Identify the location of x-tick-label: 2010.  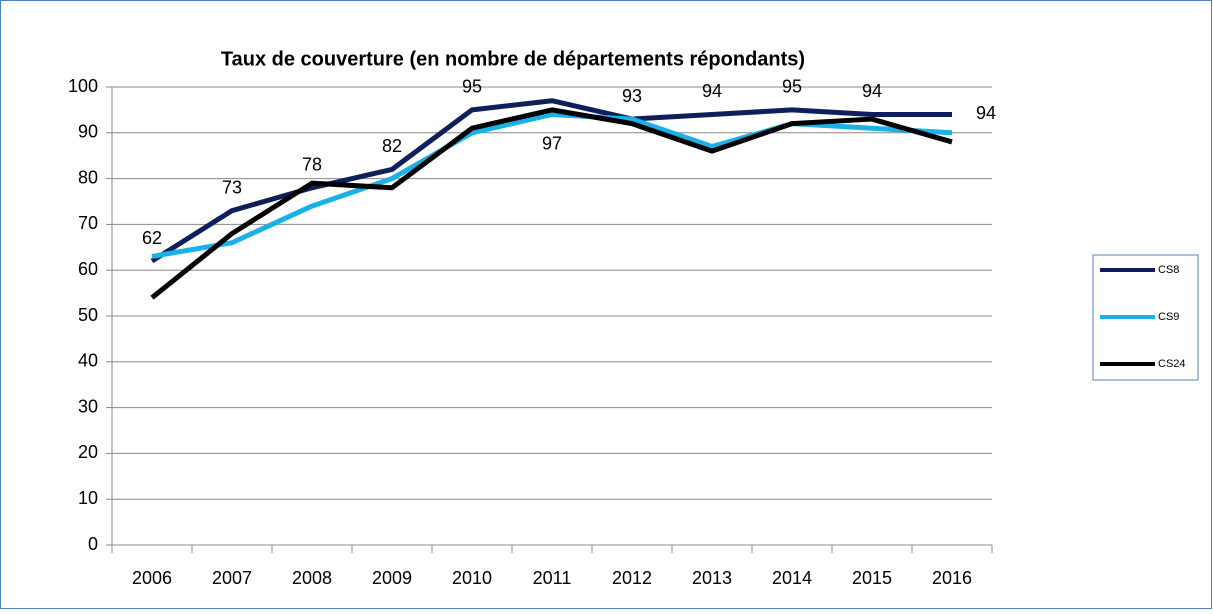
(472, 578).